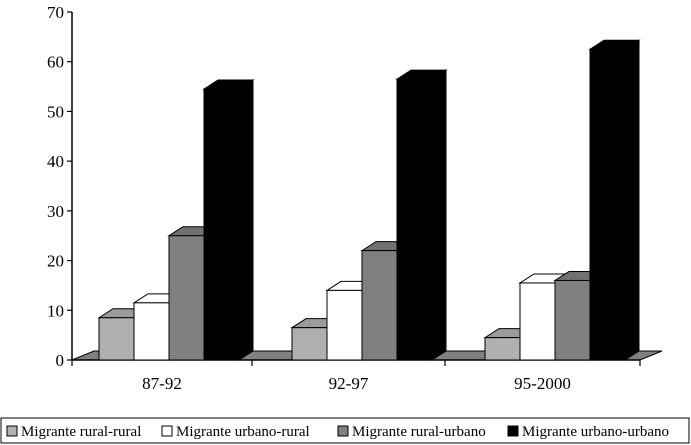  What do you see at coordinates (81, 432) in the screenshot?
I see `legend-label: Migrante rural-rural` at bounding box center [81, 432].